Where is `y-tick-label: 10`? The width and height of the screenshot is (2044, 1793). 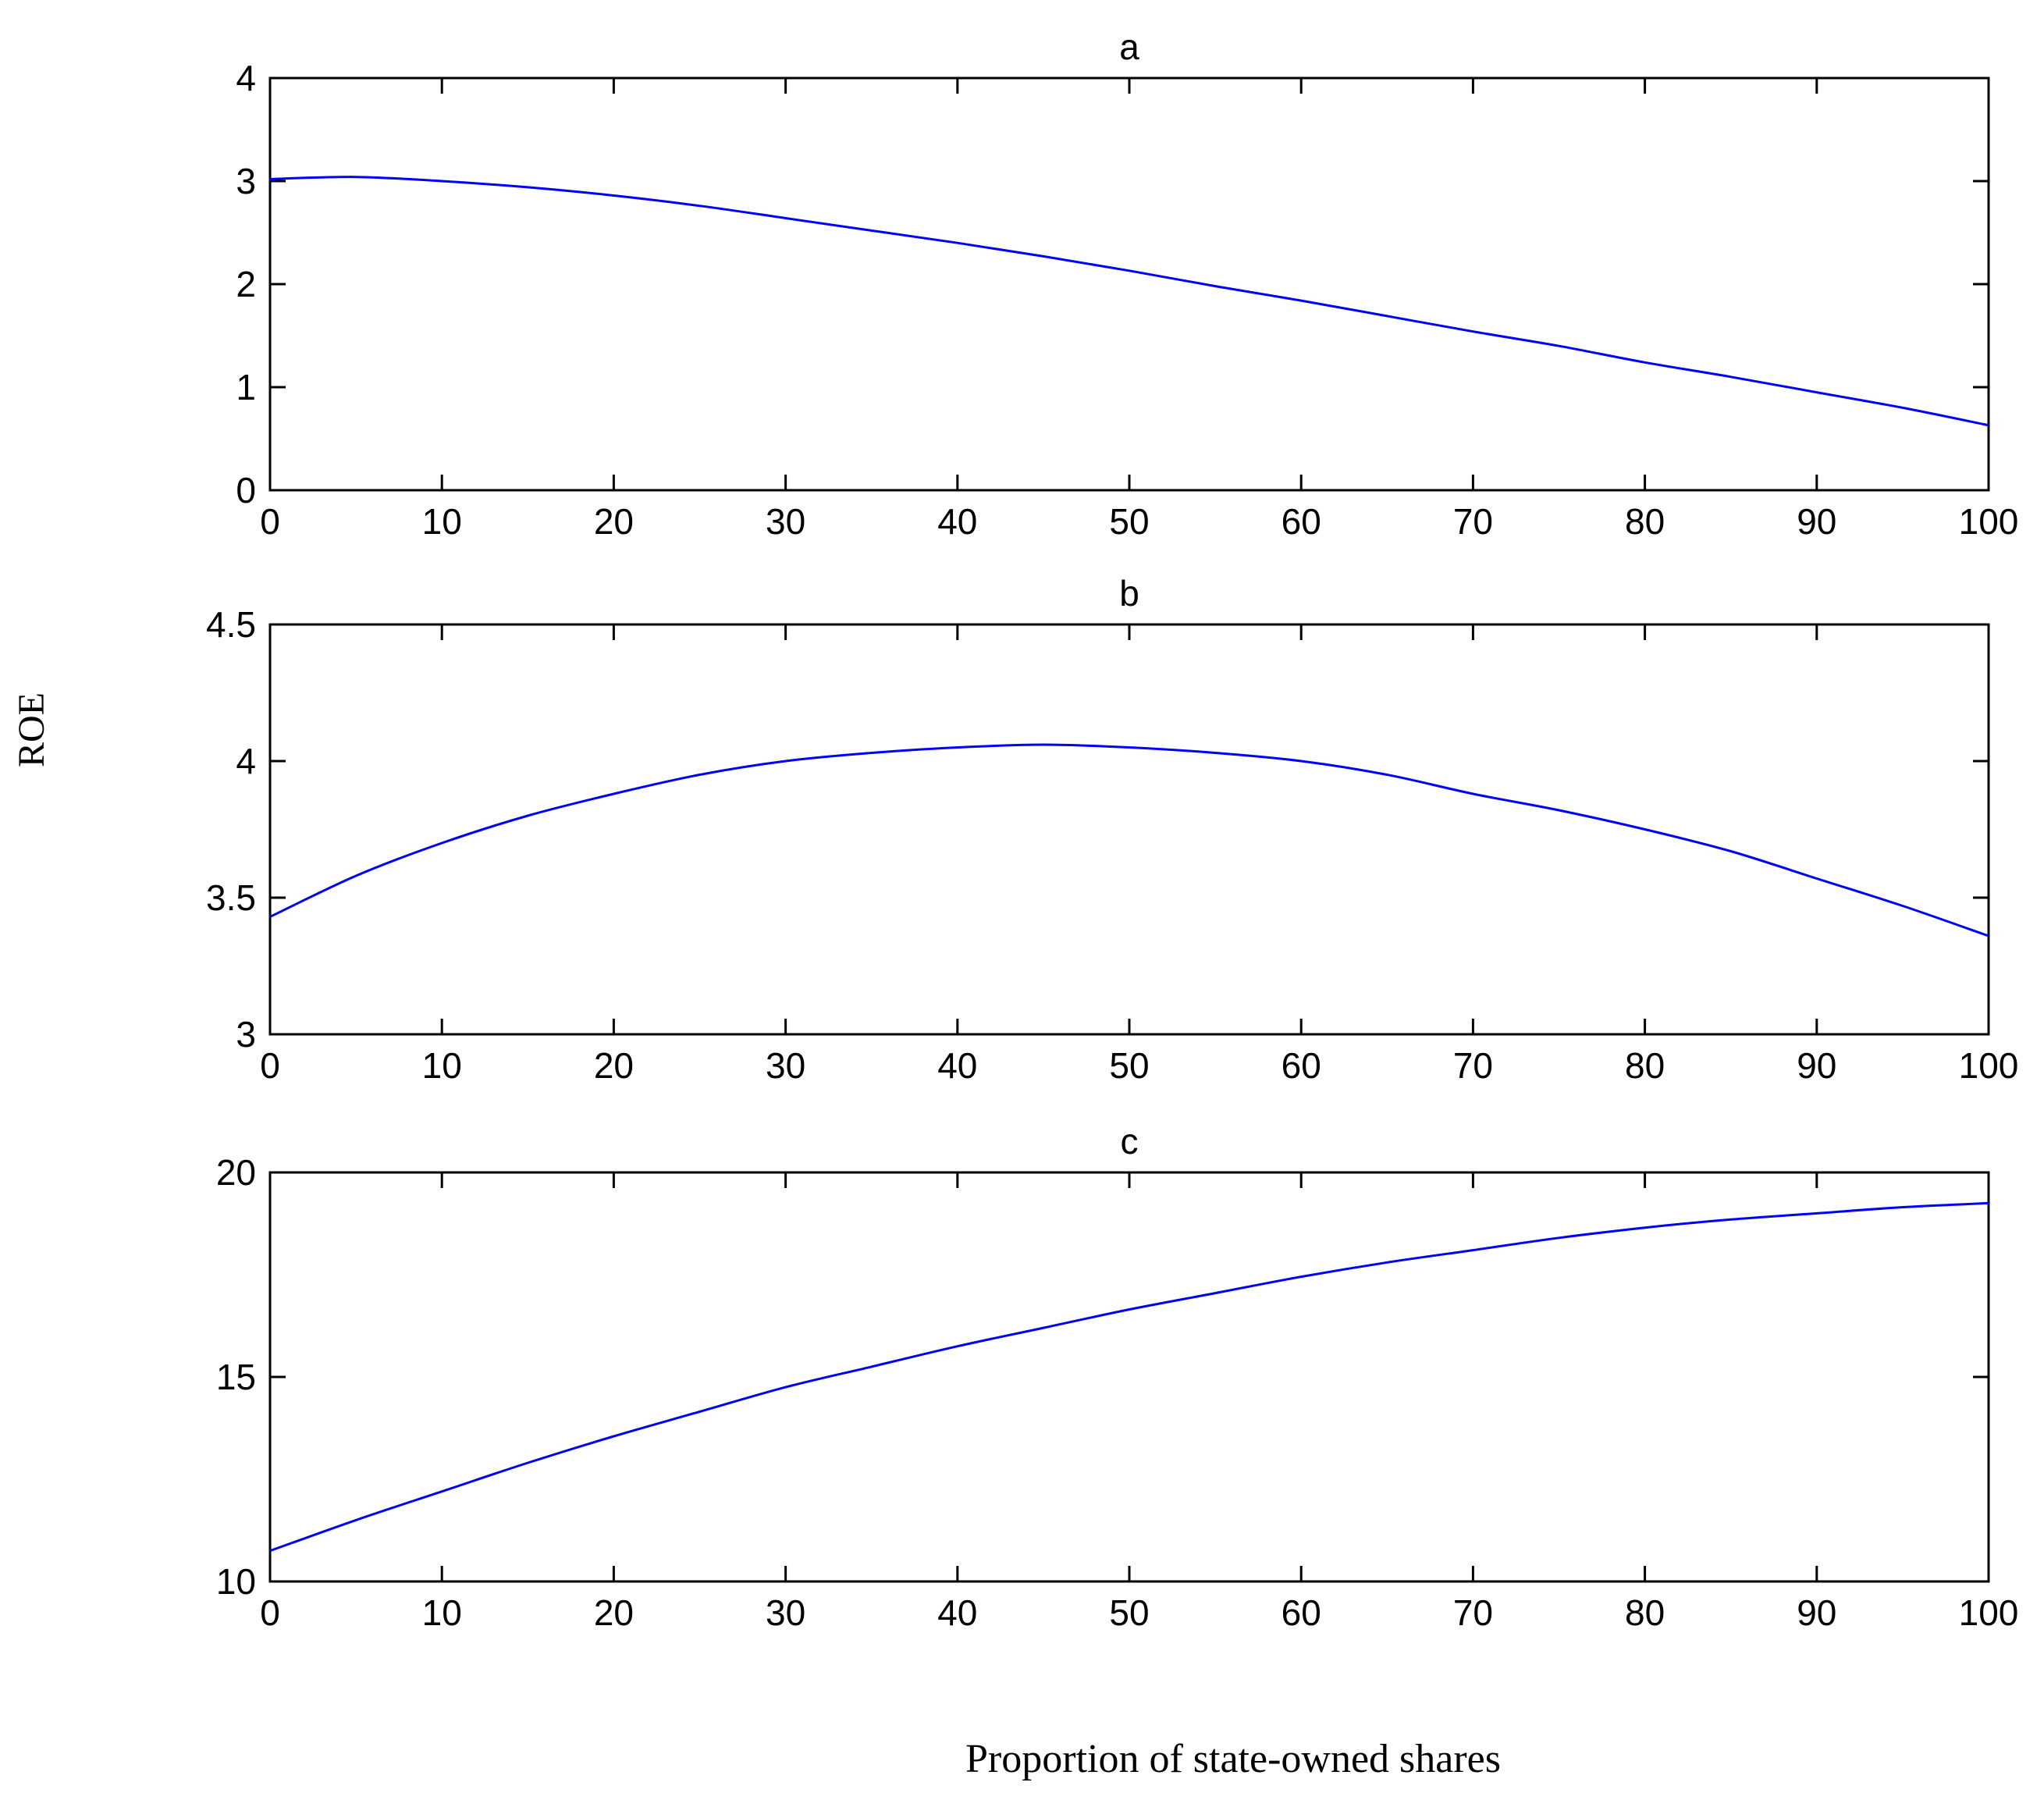
y-tick-label: 10 is located at coordinates (236, 1581).